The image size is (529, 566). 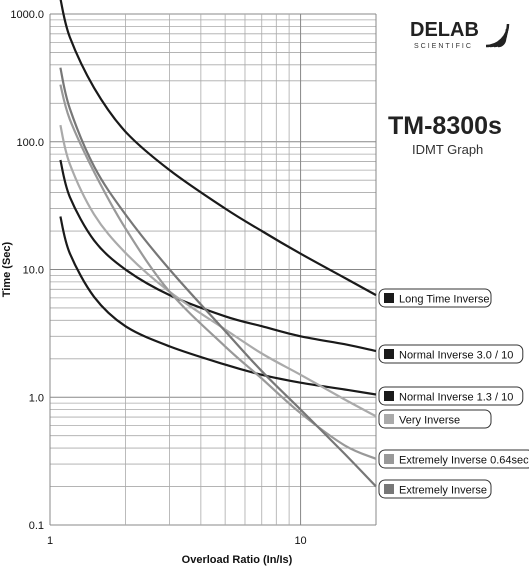 What do you see at coordinates (444, 30) in the screenshot?
I see `brand-name: DELAB` at bounding box center [444, 30].